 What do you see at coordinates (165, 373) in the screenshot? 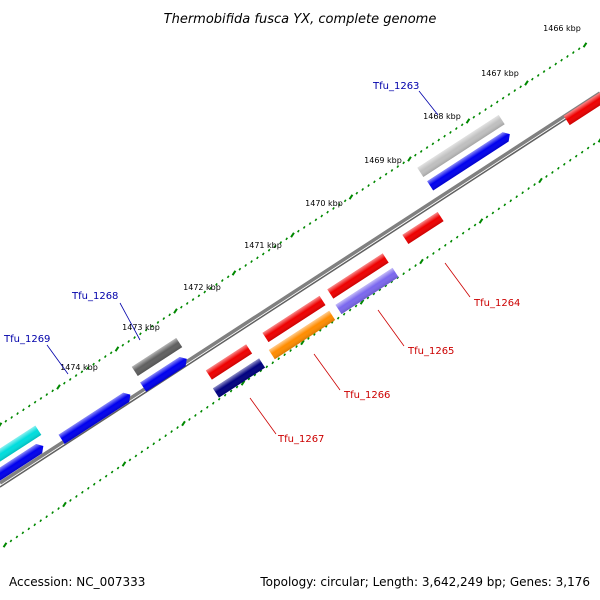
I see `gene-blue-small` at bounding box center [165, 373].